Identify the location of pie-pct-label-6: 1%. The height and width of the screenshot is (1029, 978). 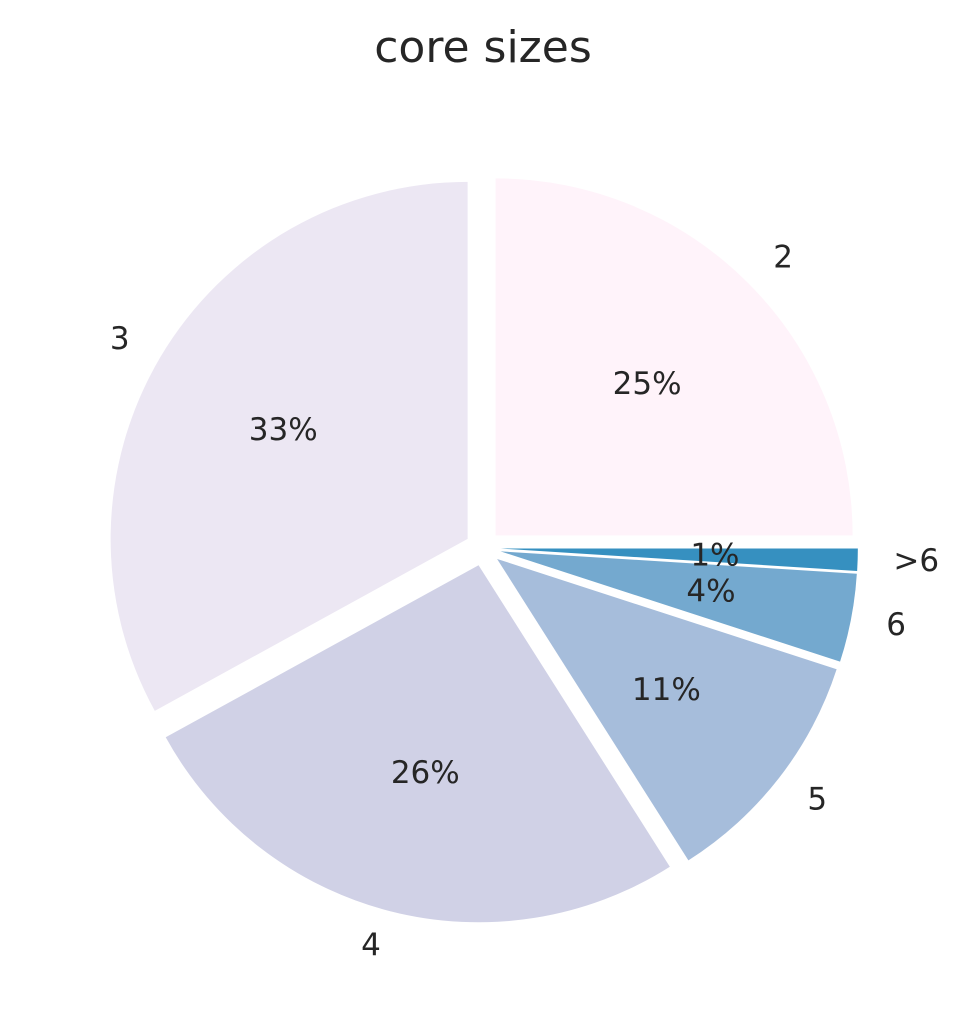
(714, 555).